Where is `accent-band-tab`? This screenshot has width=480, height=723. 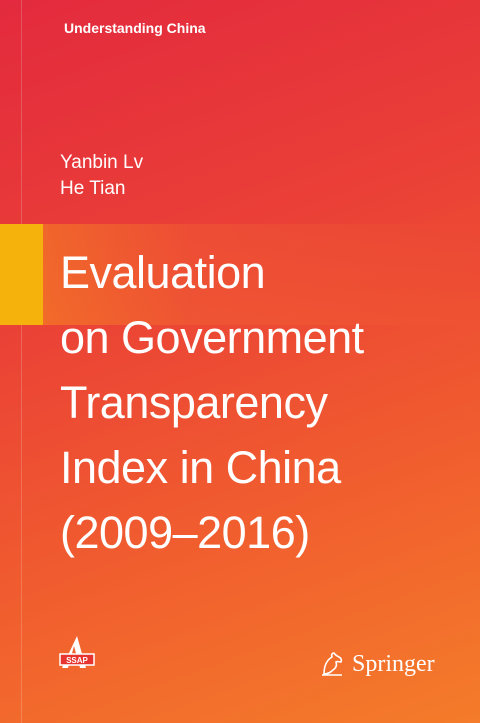 accent-band-tab is located at coordinates (21, 274).